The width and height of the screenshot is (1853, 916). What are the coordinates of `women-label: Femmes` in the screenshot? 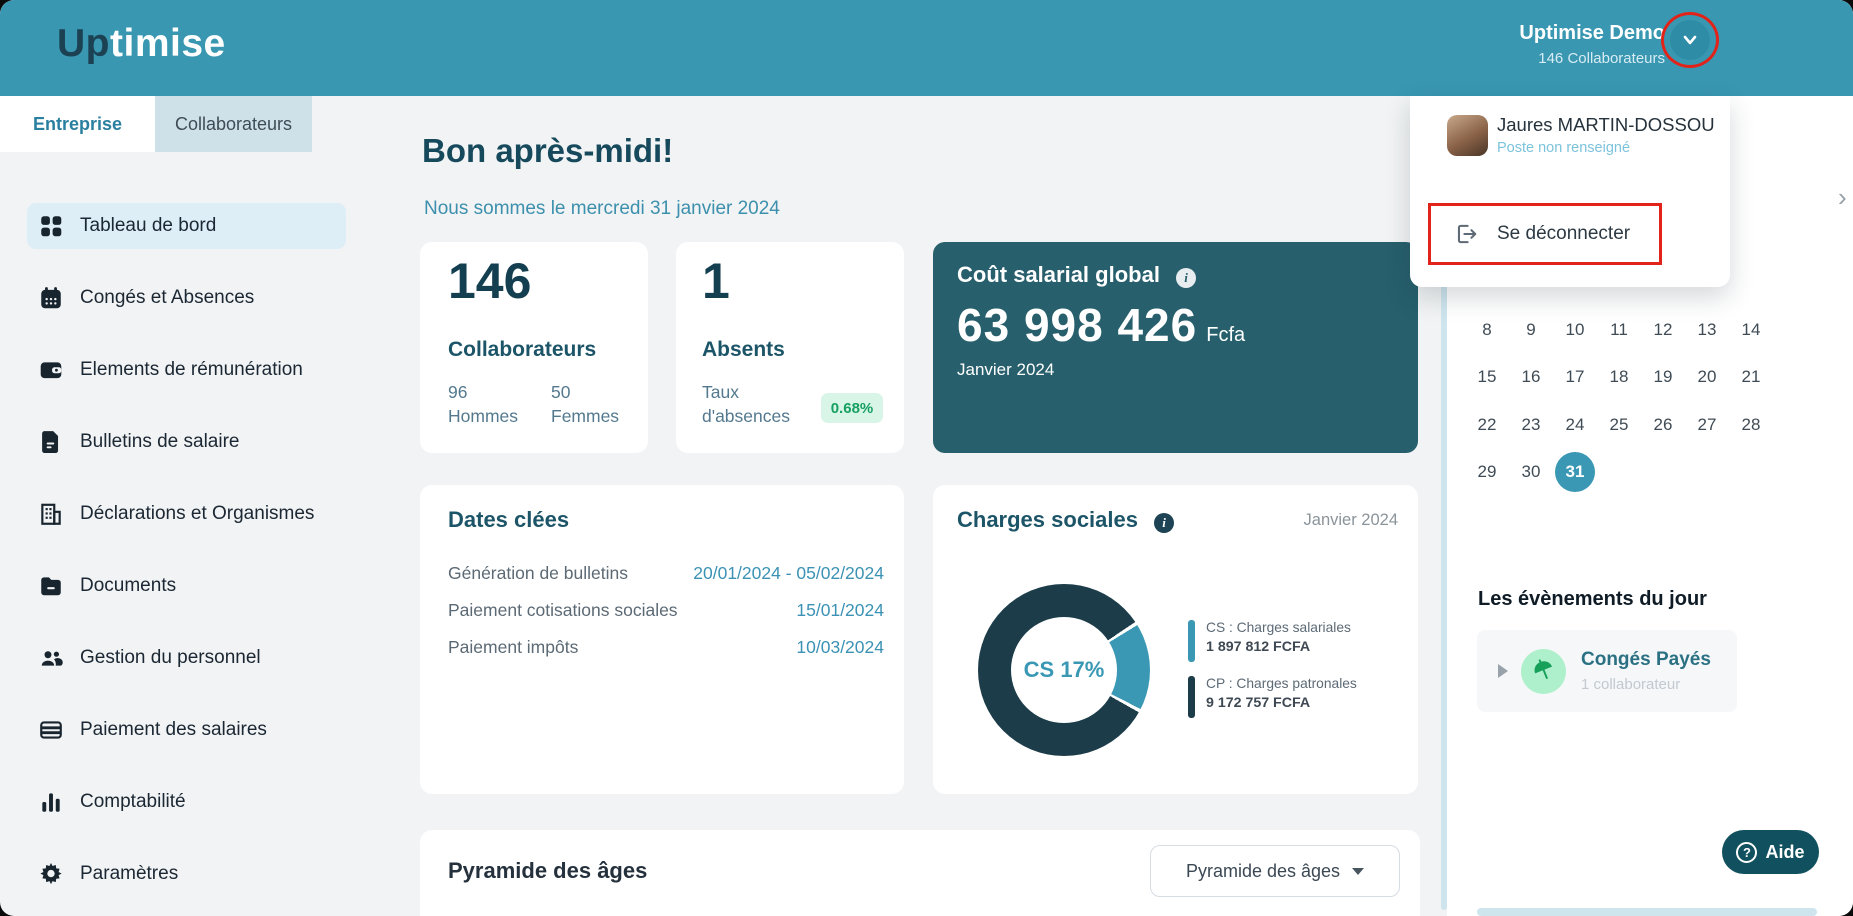 It's located at (585, 416).